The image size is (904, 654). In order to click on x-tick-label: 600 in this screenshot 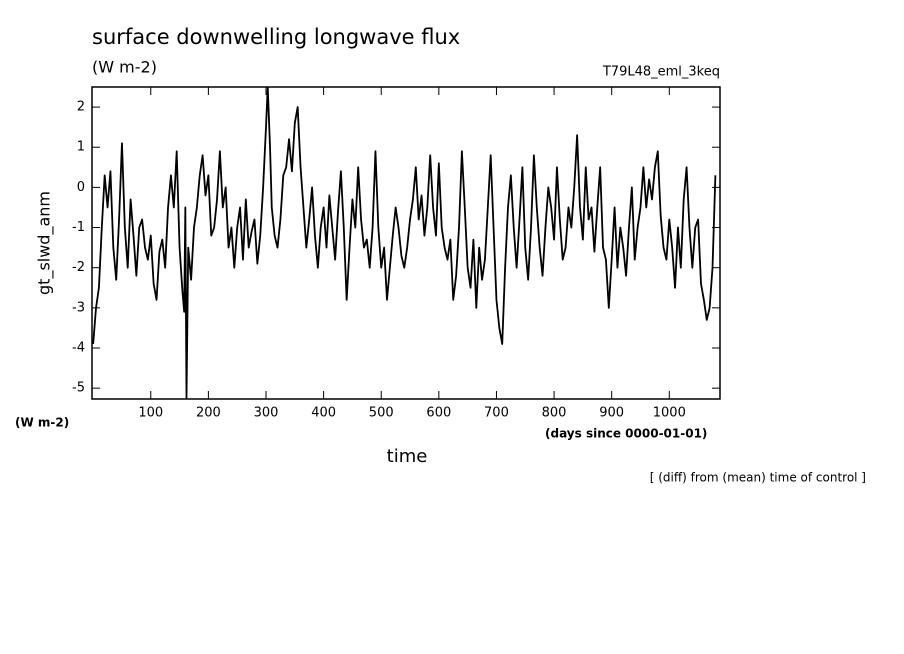, I will do `click(438, 413)`.